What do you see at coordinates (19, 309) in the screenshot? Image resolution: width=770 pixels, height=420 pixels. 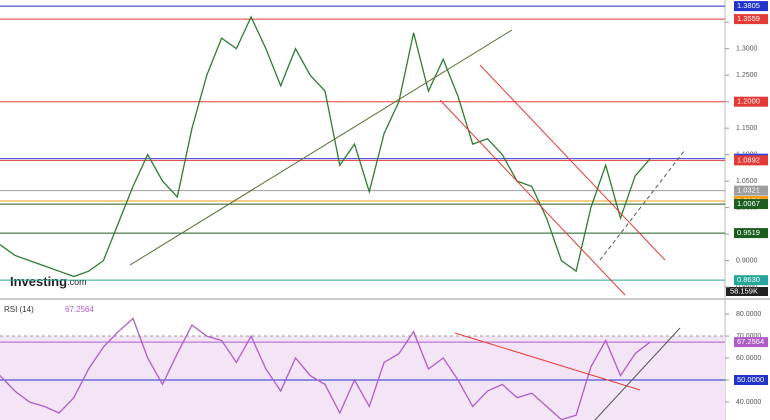 I see `rsi-title: RSI (14)` at bounding box center [19, 309].